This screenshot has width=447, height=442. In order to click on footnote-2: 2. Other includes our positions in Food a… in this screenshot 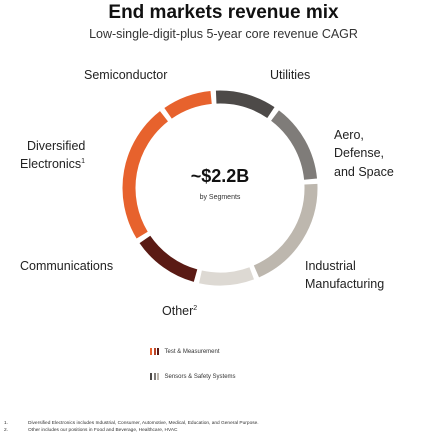, I will do `click(91, 430)`.